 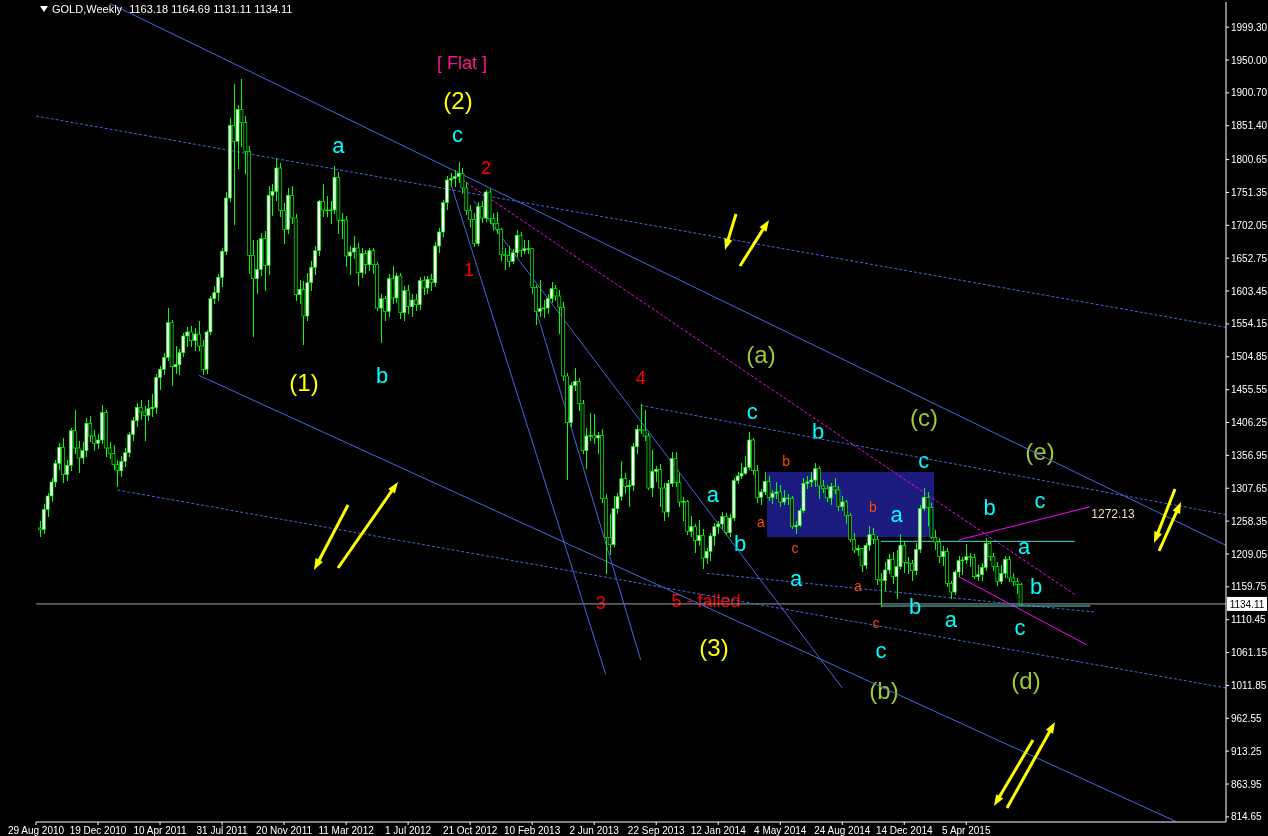 What do you see at coordinates (1249, 587) in the screenshot?
I see `y-tick-label: 1159.75` at bounding box center [1249, 587].